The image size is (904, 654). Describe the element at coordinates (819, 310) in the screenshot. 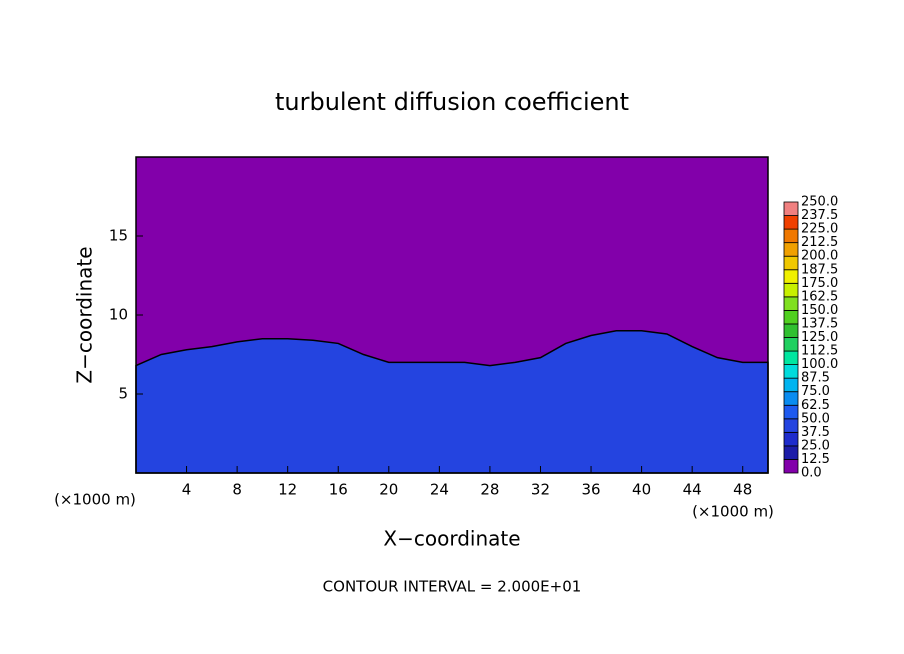

I see `colorbar-label: 150.0` at that location.